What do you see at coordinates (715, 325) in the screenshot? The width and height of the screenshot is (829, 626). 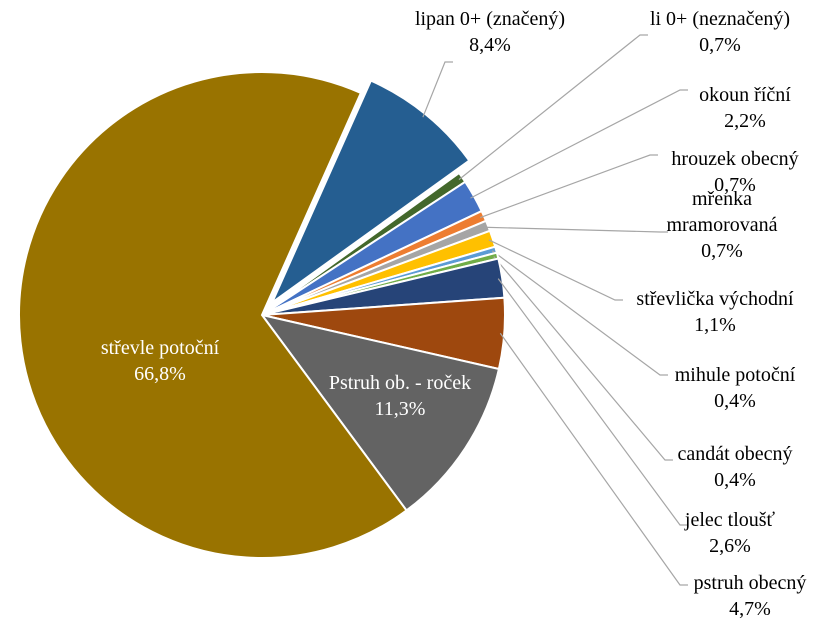 I see `value-label: 1,1%` at bounding box center [715, 325].